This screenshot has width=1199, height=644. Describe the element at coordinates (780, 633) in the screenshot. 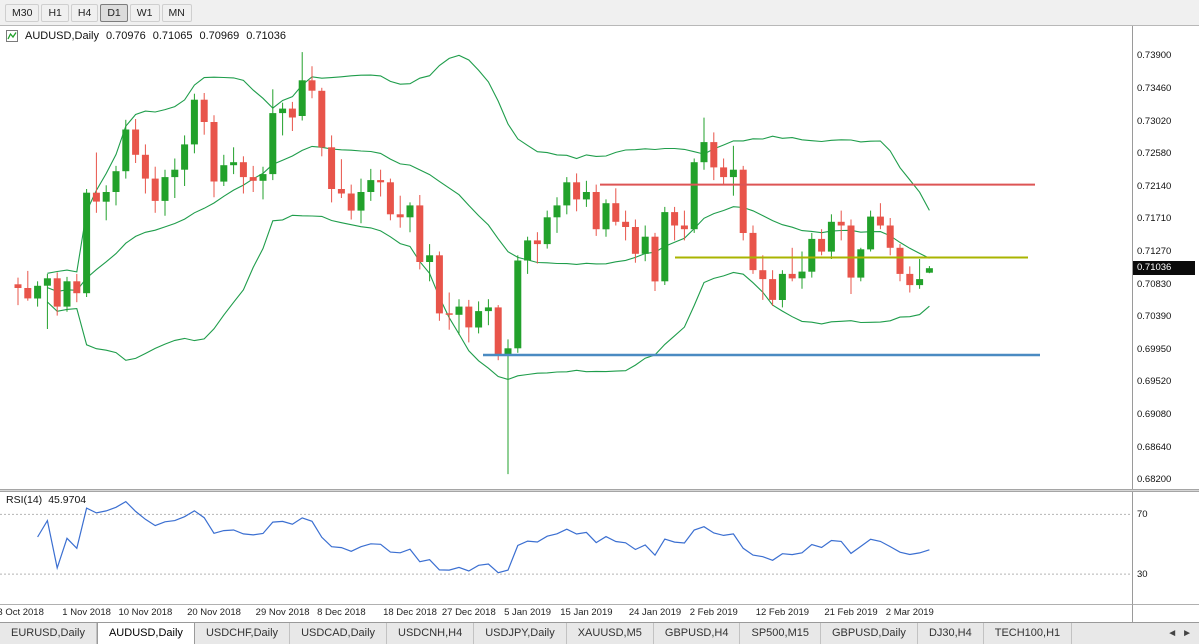

I see `chart-tab-sp500-m15: SP500,M15` at that location.